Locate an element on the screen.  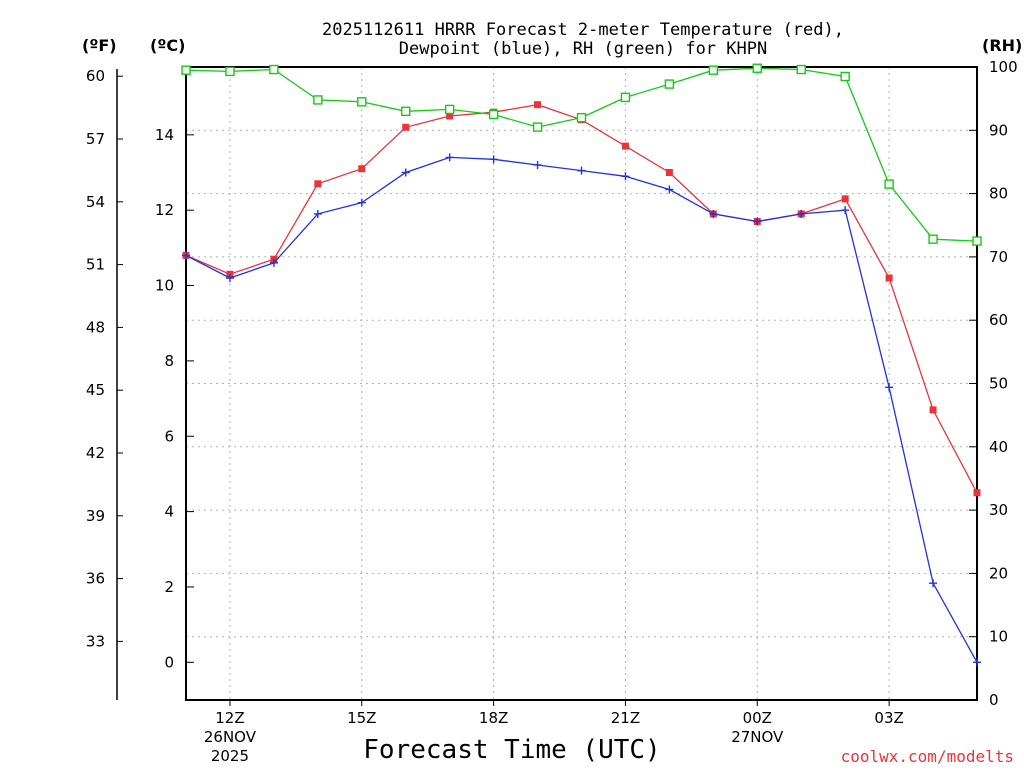
x-tick-sublabel: 27NOV is located at coordinates (757, 737).